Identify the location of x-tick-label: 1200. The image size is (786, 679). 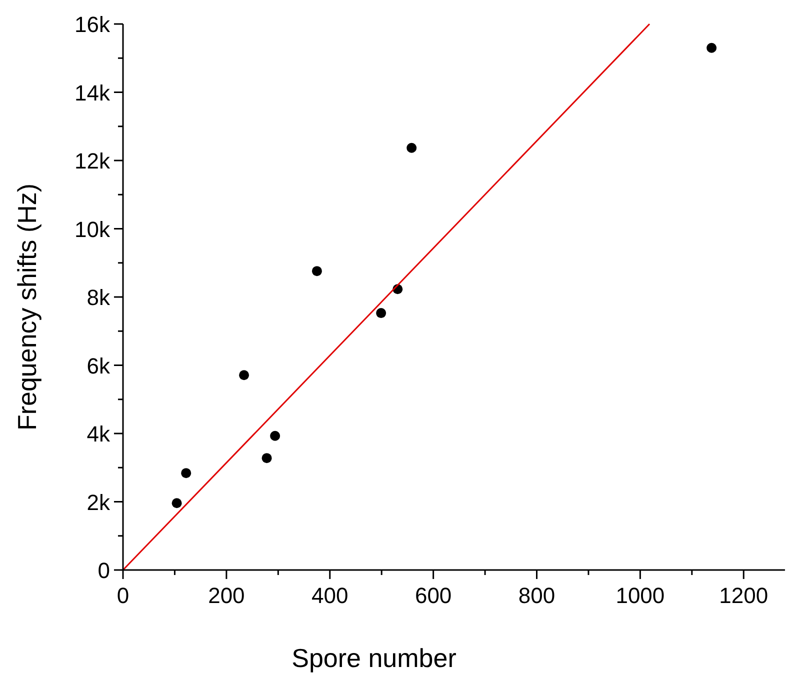
(743, 595).